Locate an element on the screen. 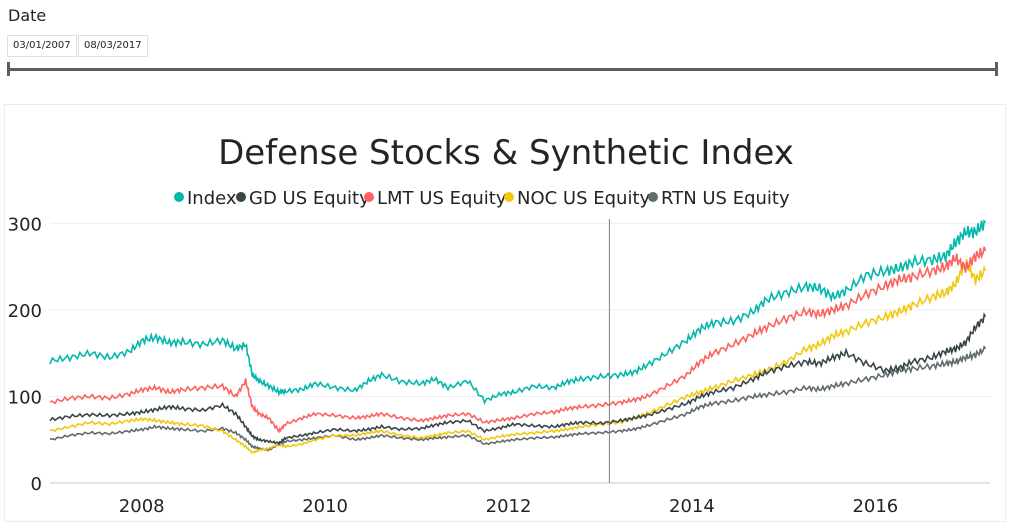 The height and width of the screenshot is (530, 1018). legend-label: Index is located at coordinates (212, 198).